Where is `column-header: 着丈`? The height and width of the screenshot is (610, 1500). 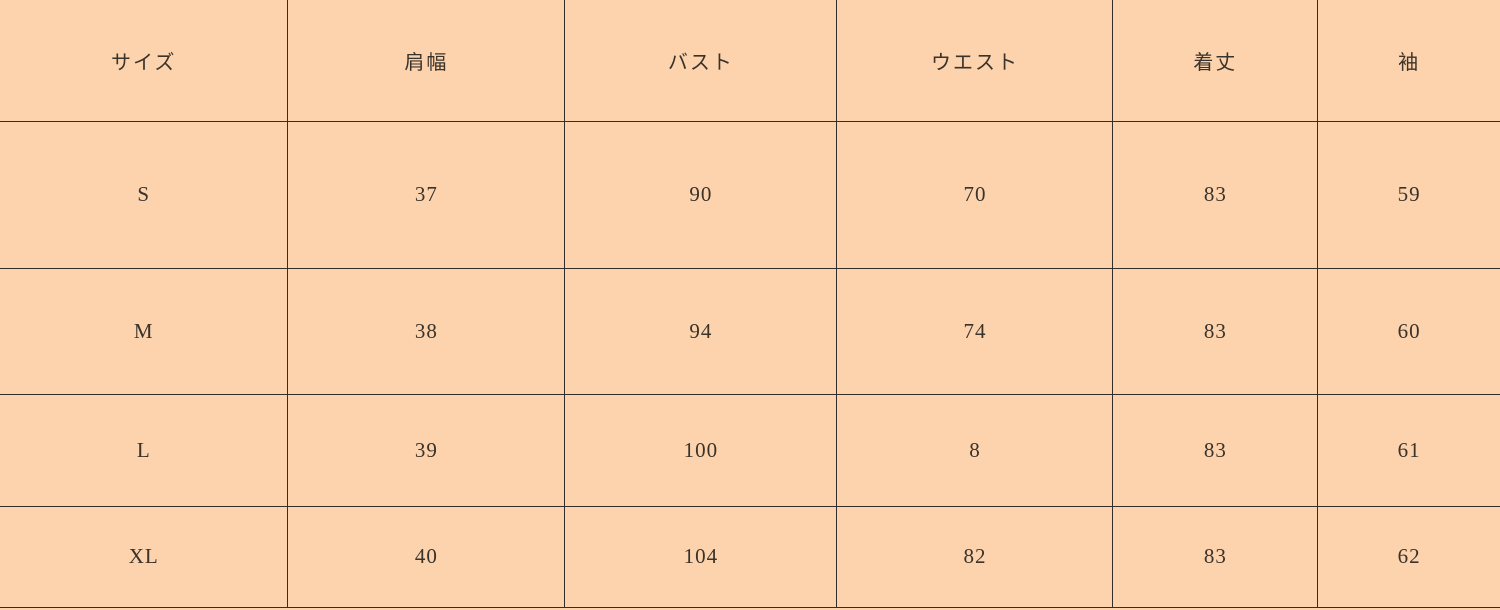
column-header: 着丈 is located at coordinates (1215, 61).